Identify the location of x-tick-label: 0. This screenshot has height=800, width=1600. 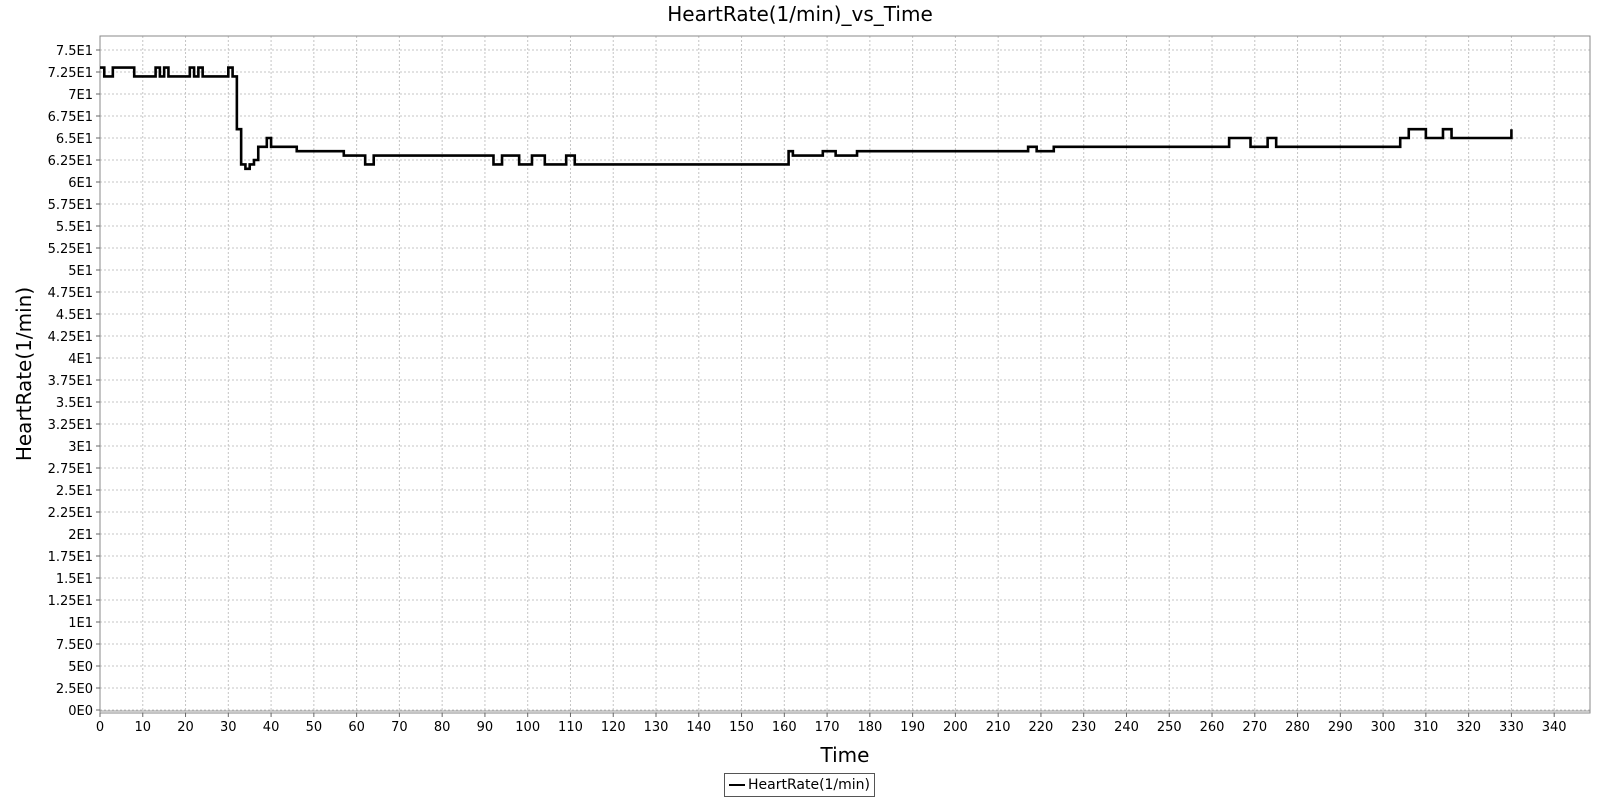
(100, 727).